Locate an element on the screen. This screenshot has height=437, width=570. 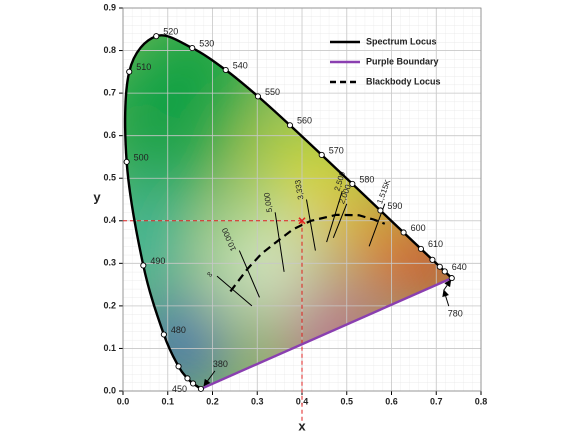
x-tick-label: 0.7 is located at coordinates (436, 401).